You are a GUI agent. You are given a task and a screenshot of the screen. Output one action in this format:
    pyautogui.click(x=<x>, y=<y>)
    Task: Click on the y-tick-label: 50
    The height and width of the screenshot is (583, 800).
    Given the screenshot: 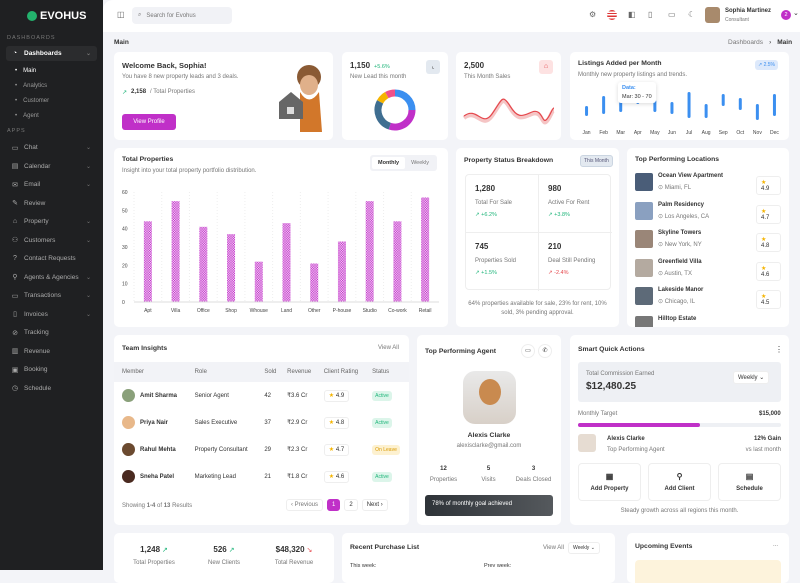 What is the action you would take?
    pyautogui.click(x=125, y=211)
    